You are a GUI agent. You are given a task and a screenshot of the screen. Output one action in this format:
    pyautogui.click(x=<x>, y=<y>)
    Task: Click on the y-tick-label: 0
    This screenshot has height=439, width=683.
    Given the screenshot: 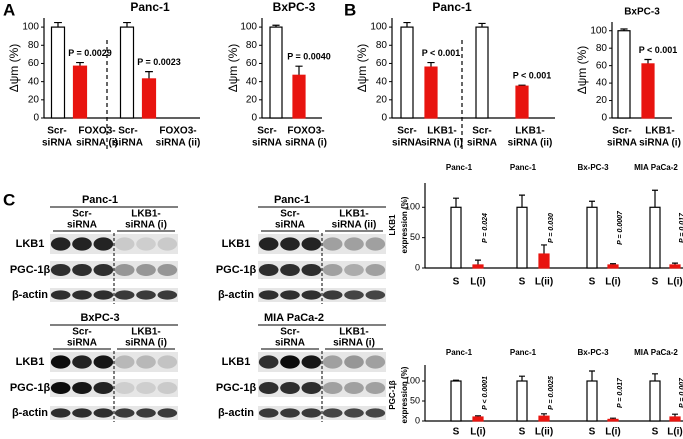 What is the action you would take?
    pyautogui.click(x=254, y=118)
    